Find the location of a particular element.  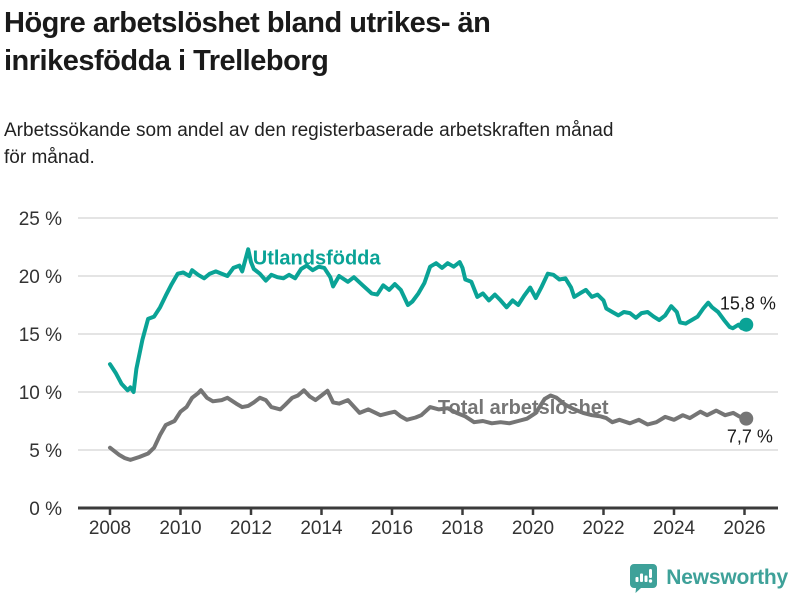

x-tick-label: 2014 is located at coordinates (321, 528).